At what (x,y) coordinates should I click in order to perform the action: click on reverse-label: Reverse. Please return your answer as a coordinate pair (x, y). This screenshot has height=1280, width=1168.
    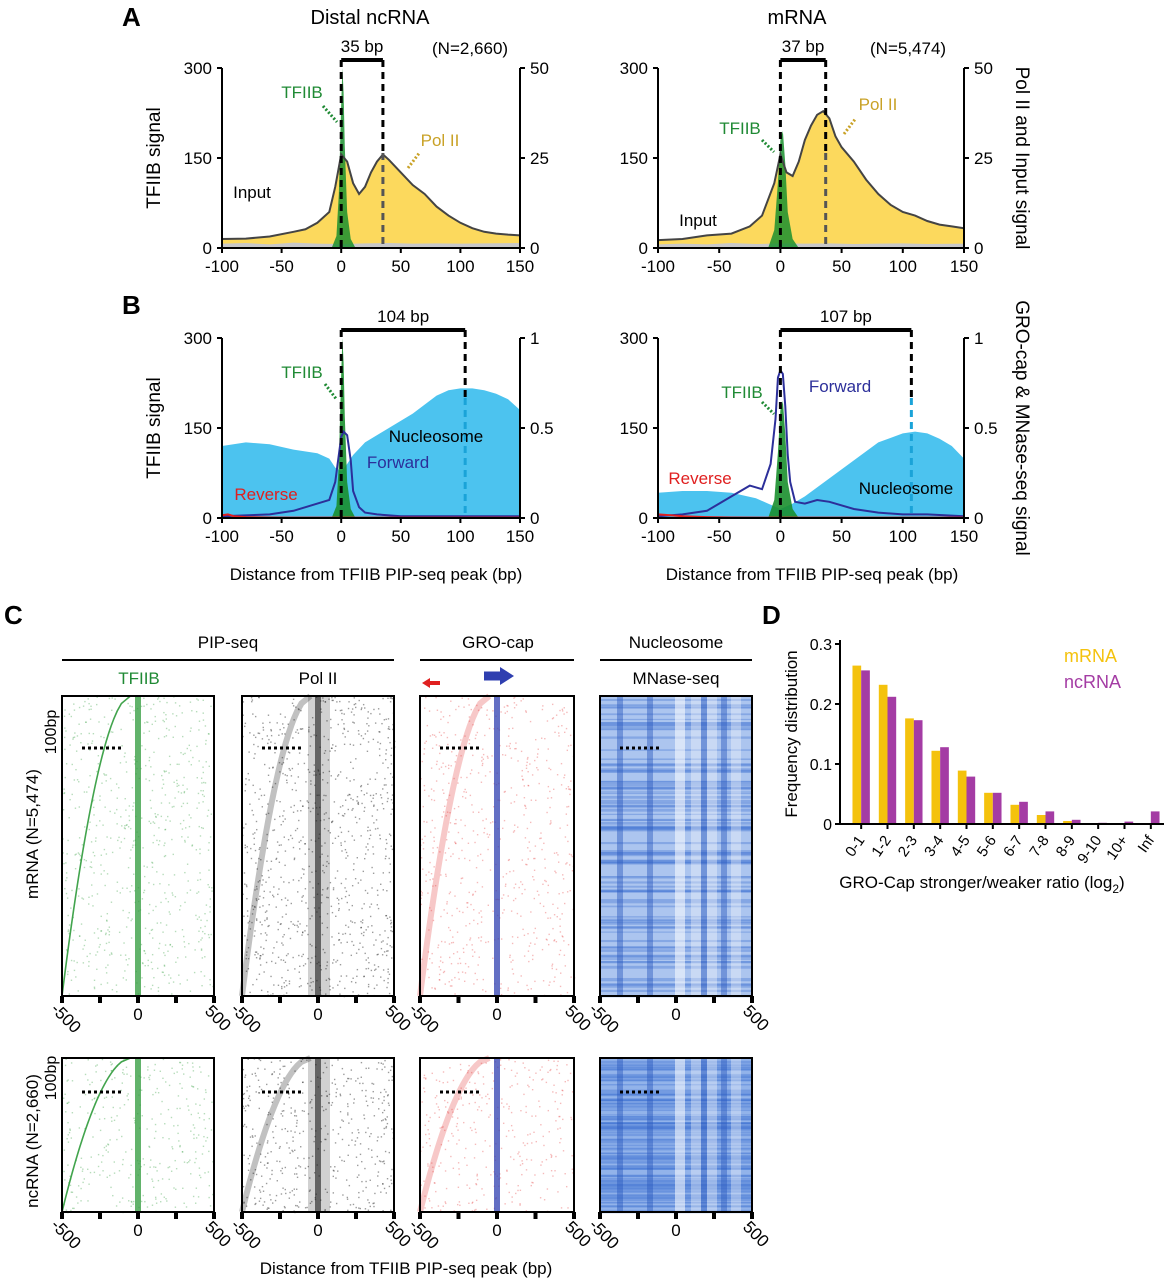
    Looking at the image, I should click on (699, 478).